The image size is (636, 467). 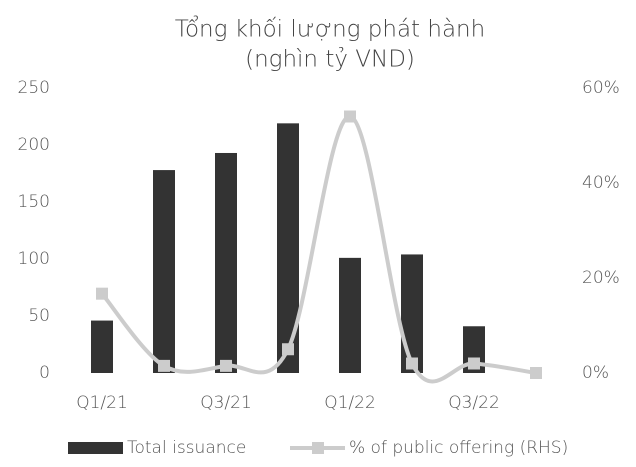 I want to click on y-tick-label: 100, so click(x=34, y=259).